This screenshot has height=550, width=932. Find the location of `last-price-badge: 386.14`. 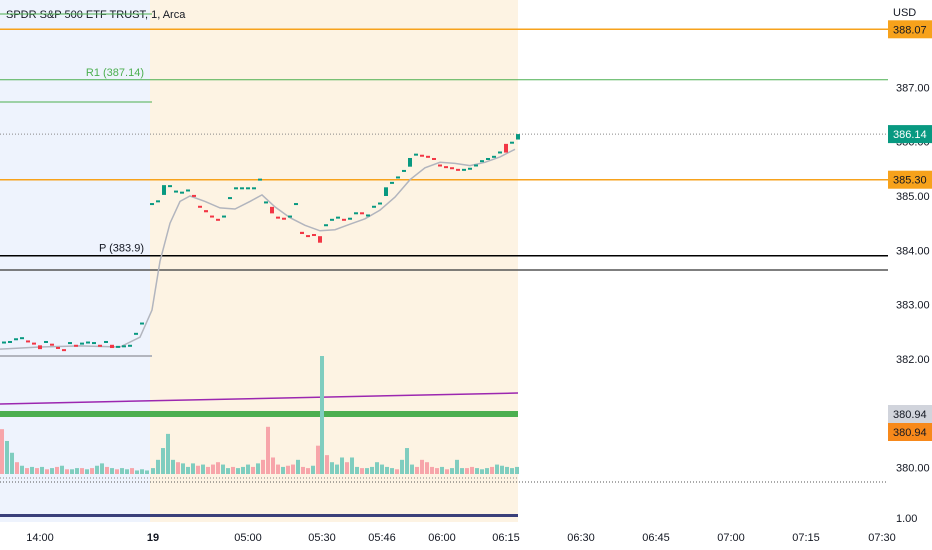

last-price-badge: 386.14 is located at coordinates (910, 135).